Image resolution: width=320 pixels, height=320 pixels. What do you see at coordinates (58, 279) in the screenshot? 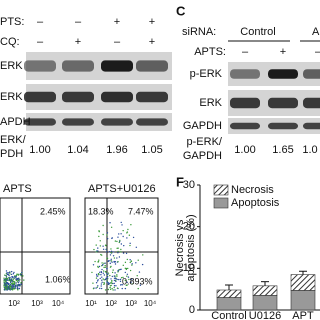
I see `quadrant-value: 1.06%` at bounding box center [58, 279].